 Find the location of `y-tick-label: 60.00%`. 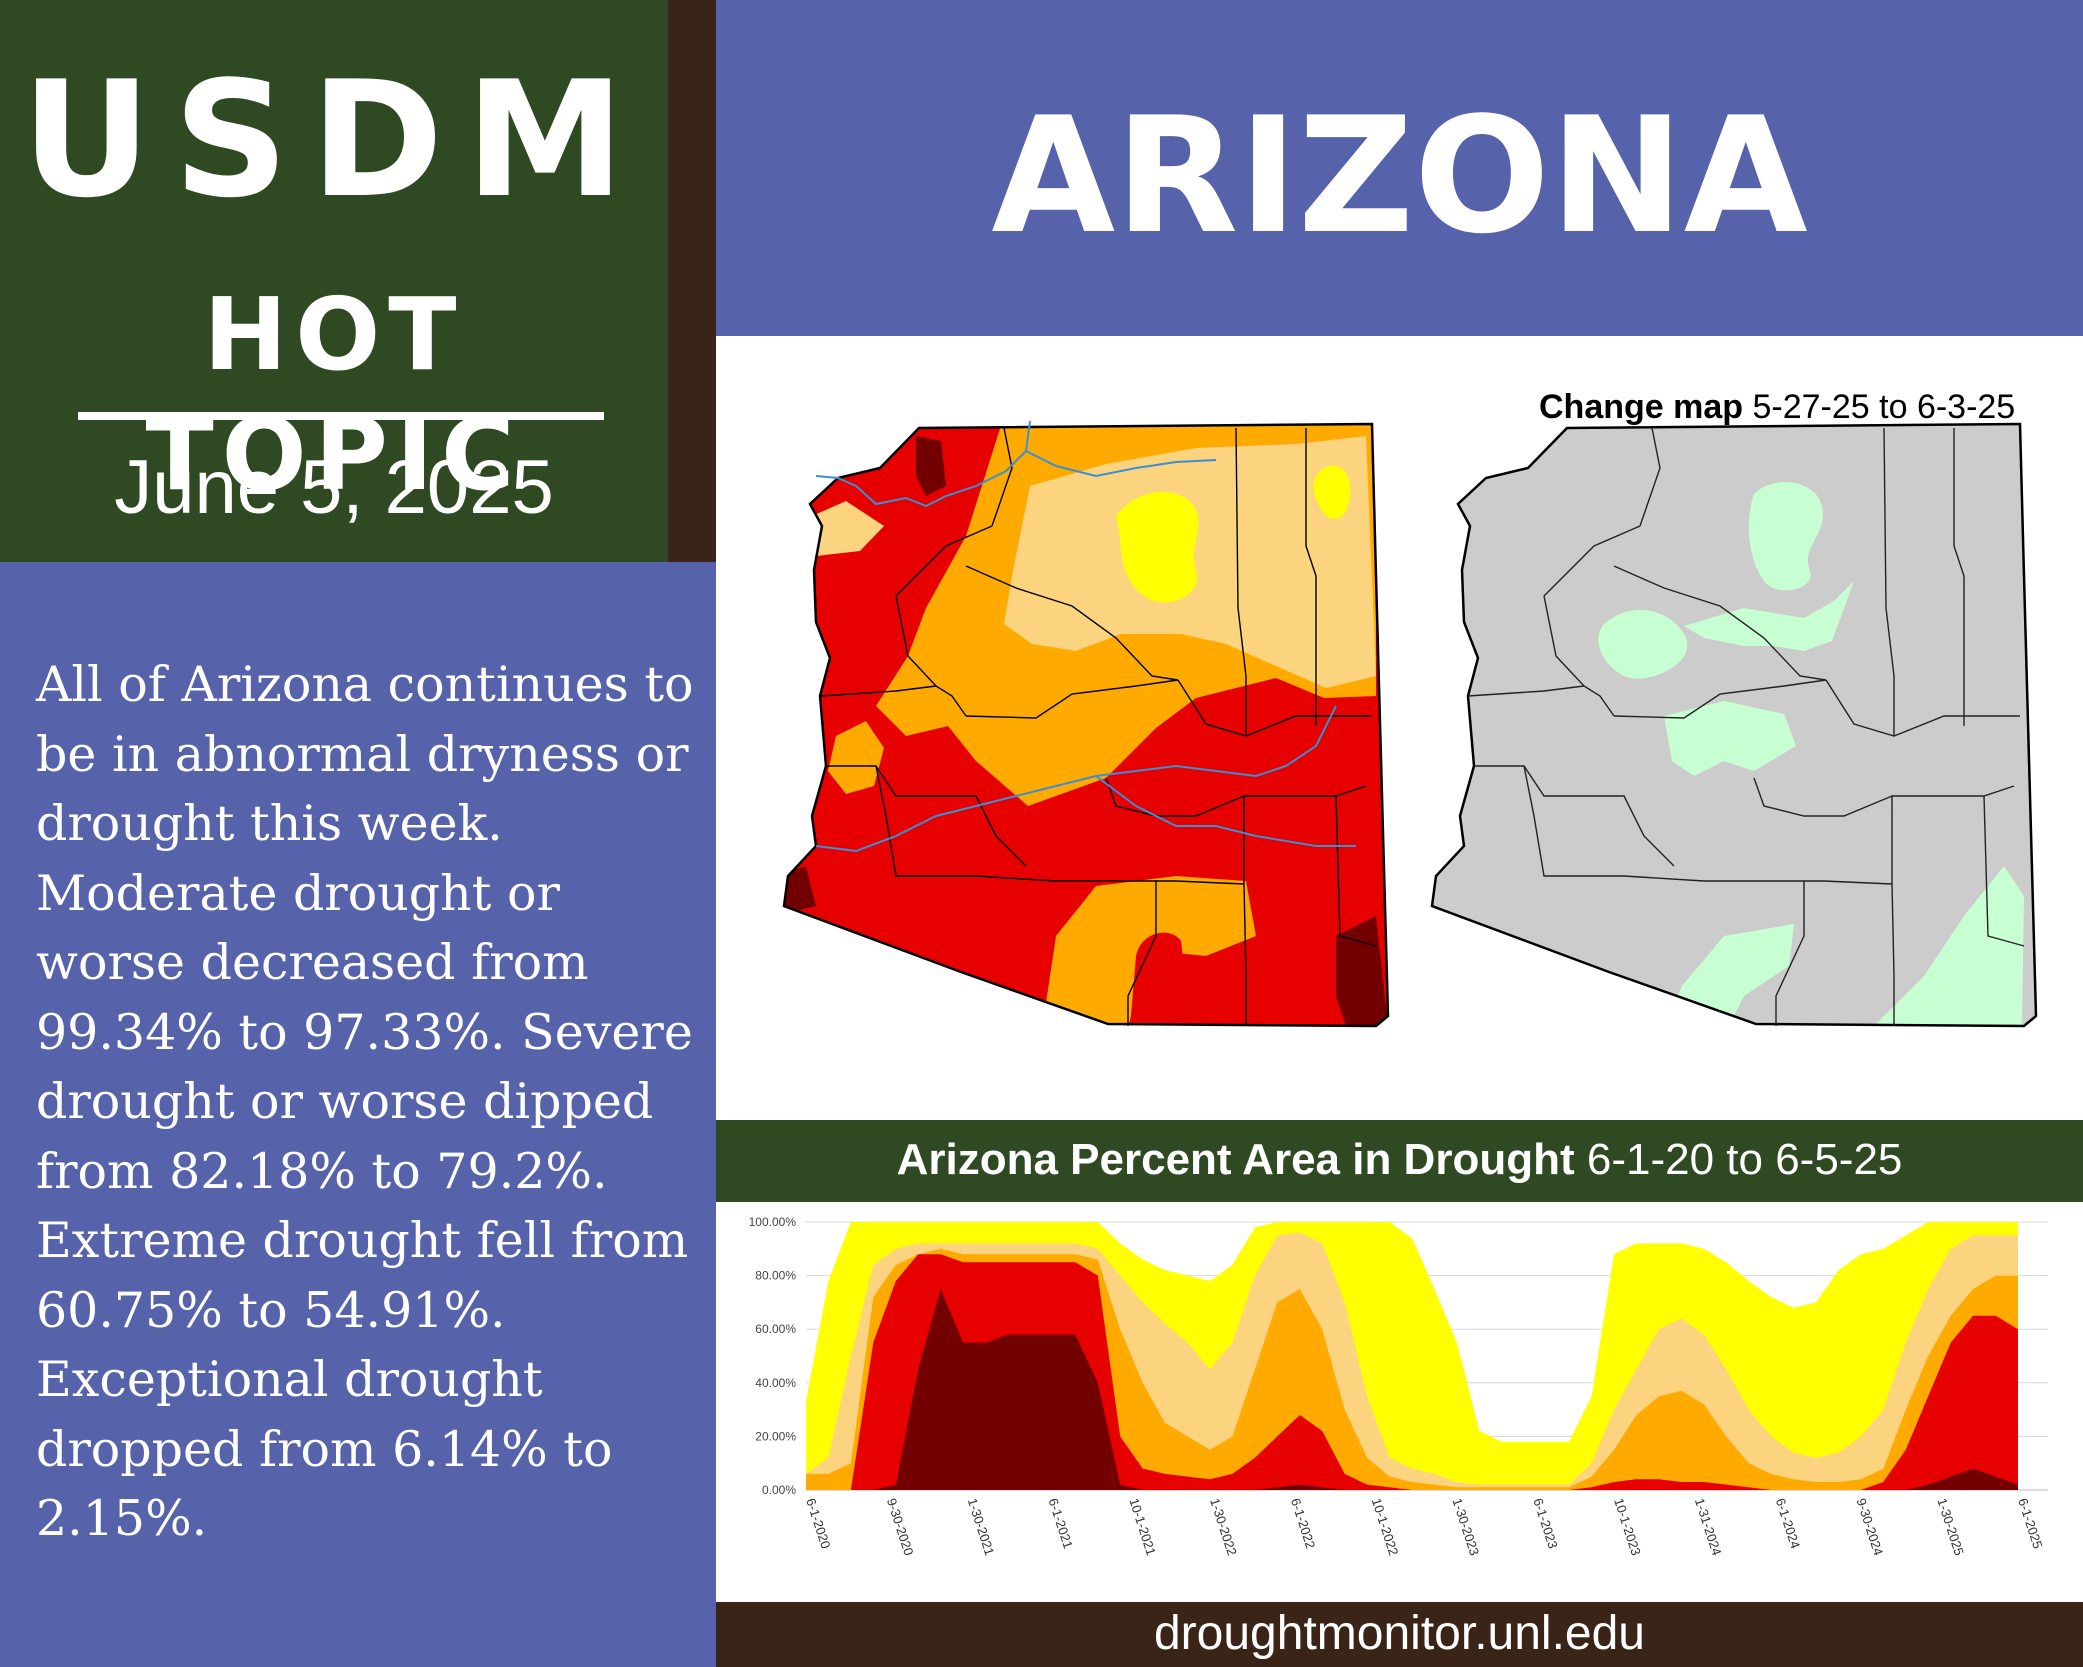

y-tick-label: 60.00% is located at coordinates (775, 1329).